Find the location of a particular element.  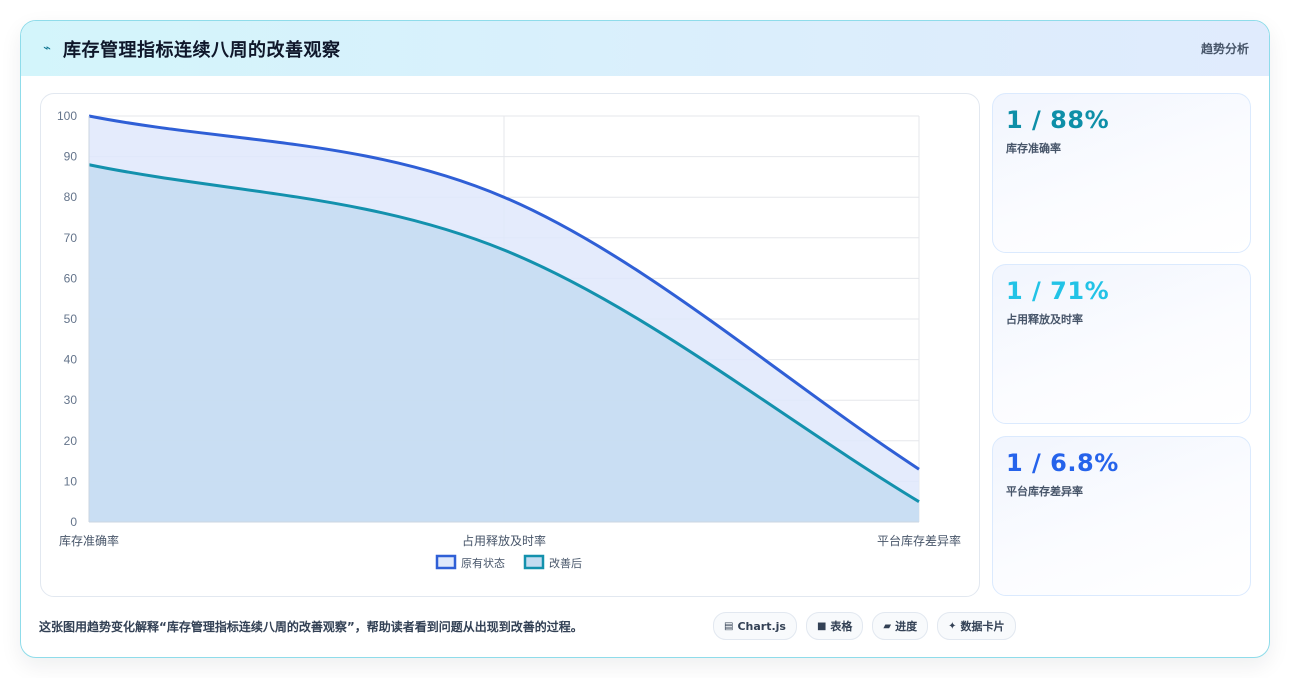

chip-label: 表格 is located at coordinates (841, 626).